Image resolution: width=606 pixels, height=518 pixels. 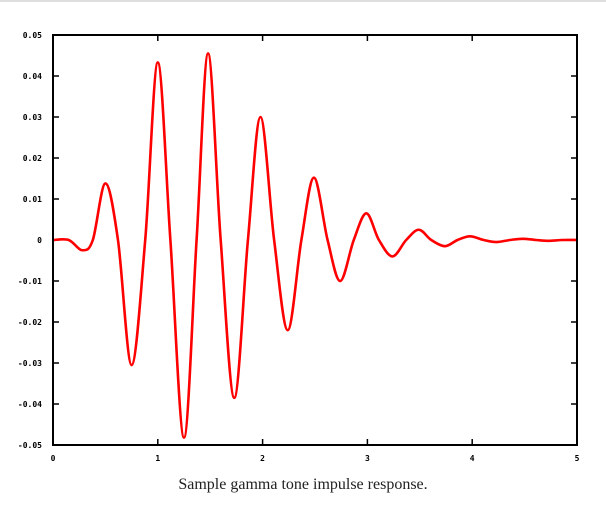 What do you see at coordinates (39, 240) in the screenshot?
I see `y-tick-label: 0` at bounding box center [39, 240].